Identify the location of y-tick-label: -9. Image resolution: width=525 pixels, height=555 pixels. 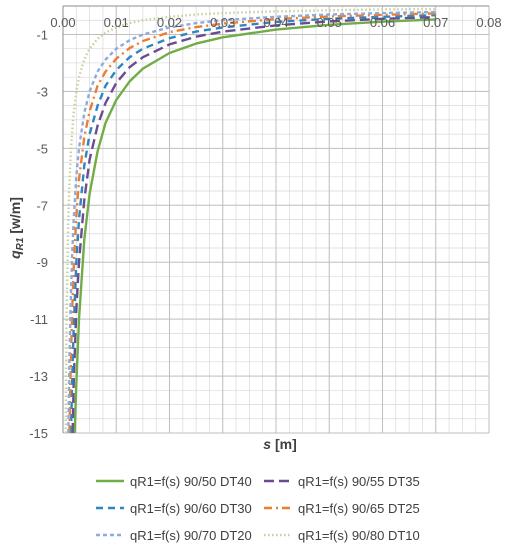
(42, 262).